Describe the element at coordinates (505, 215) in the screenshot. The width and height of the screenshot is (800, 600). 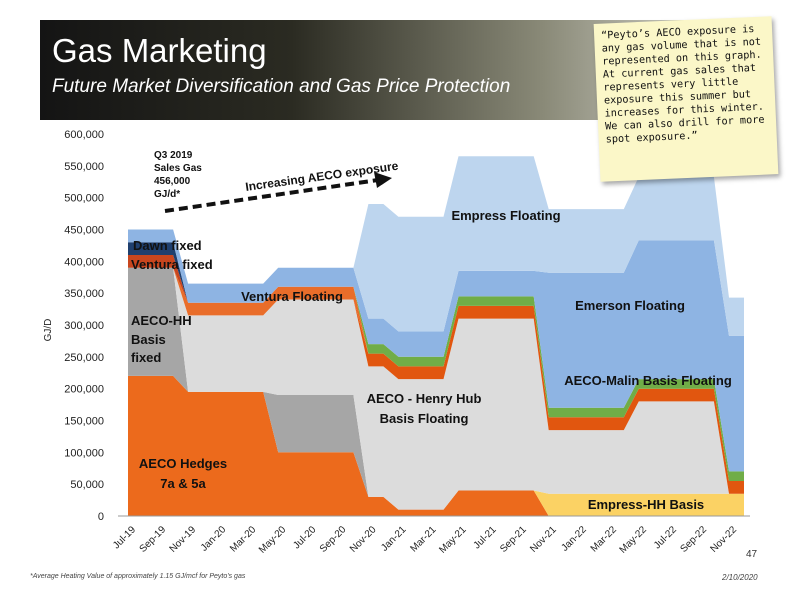
I see `series-label: Empress Floating` at that location.